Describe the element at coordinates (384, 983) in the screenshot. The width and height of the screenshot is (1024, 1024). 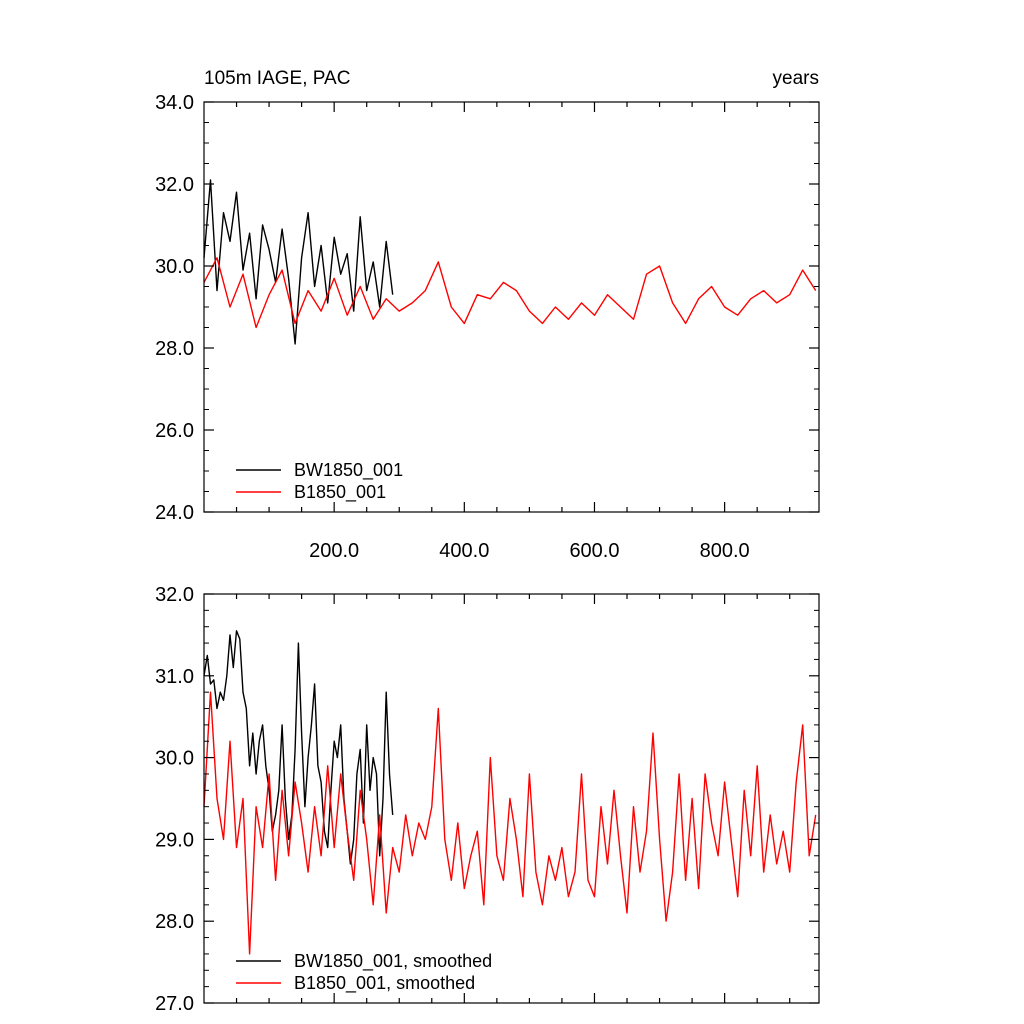
I see `panel-1-legend-label-1: B1850_001, smoothed` at that location.